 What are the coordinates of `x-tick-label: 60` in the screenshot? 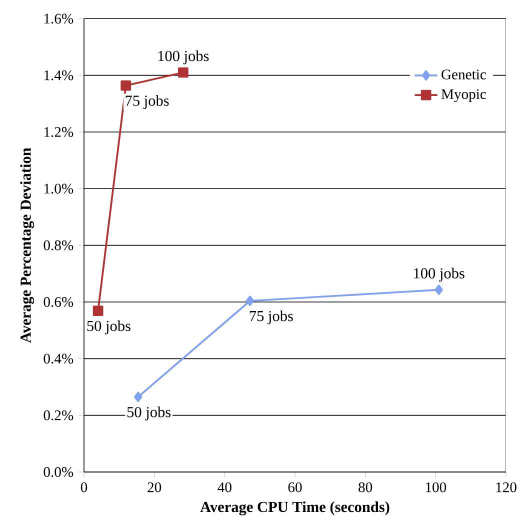 It's located at (295, 487).